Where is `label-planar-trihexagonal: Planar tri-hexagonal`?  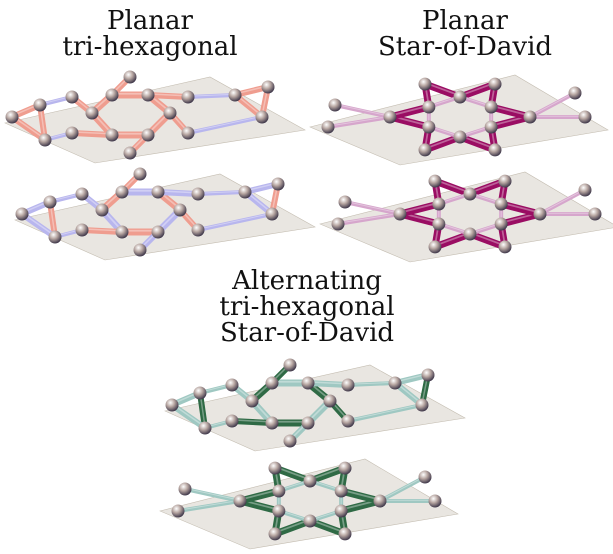
label-planar-trihexagonal: Planar tri-hexagonal is located at coordinates (150, 34).